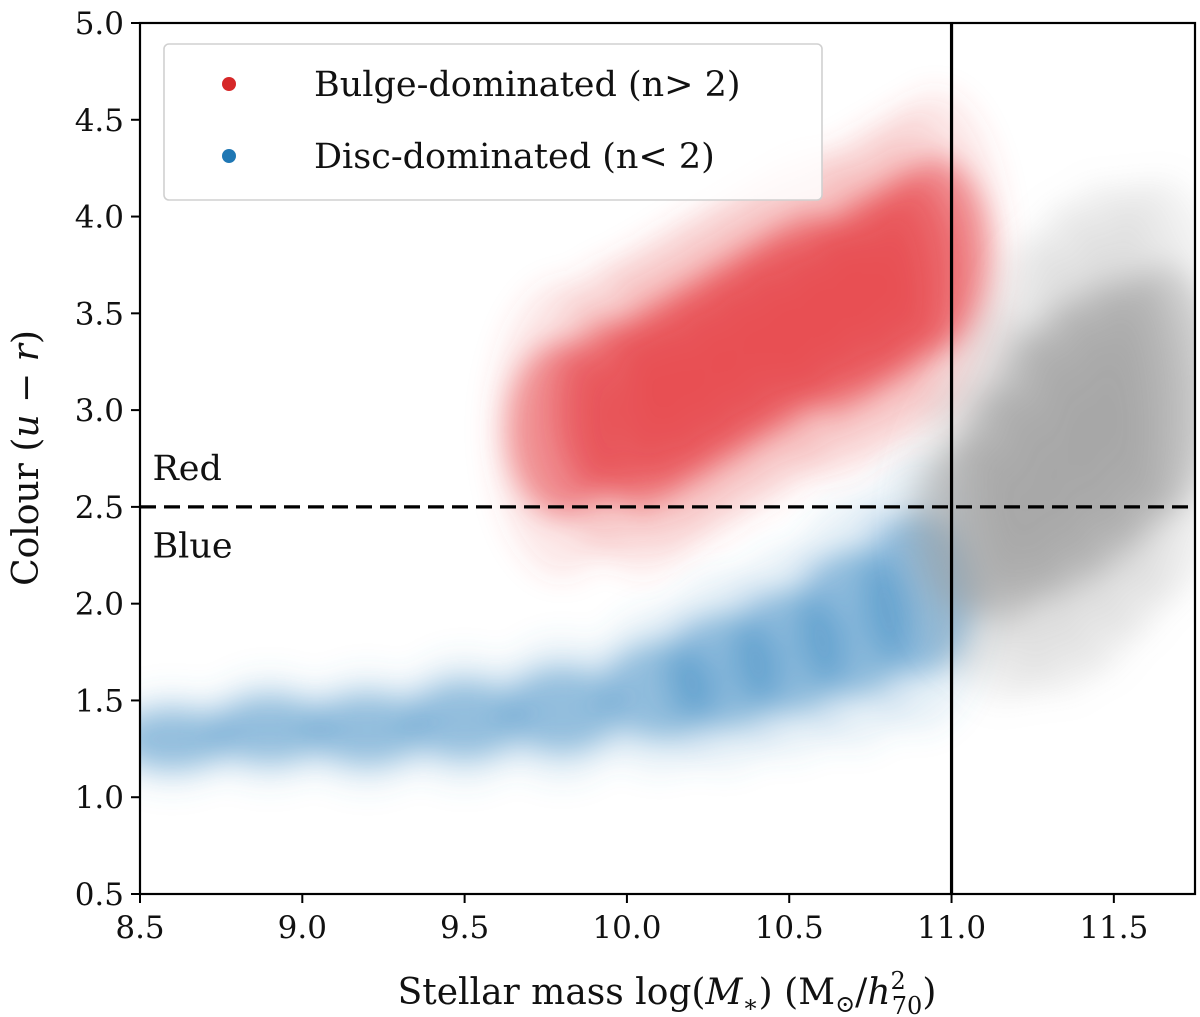 This screenshot has height=1017, width=1200. Describe the element at coordinates (26, 458) in the screenshot. I see `y-axis-label: Colour (u − r)` at that location.